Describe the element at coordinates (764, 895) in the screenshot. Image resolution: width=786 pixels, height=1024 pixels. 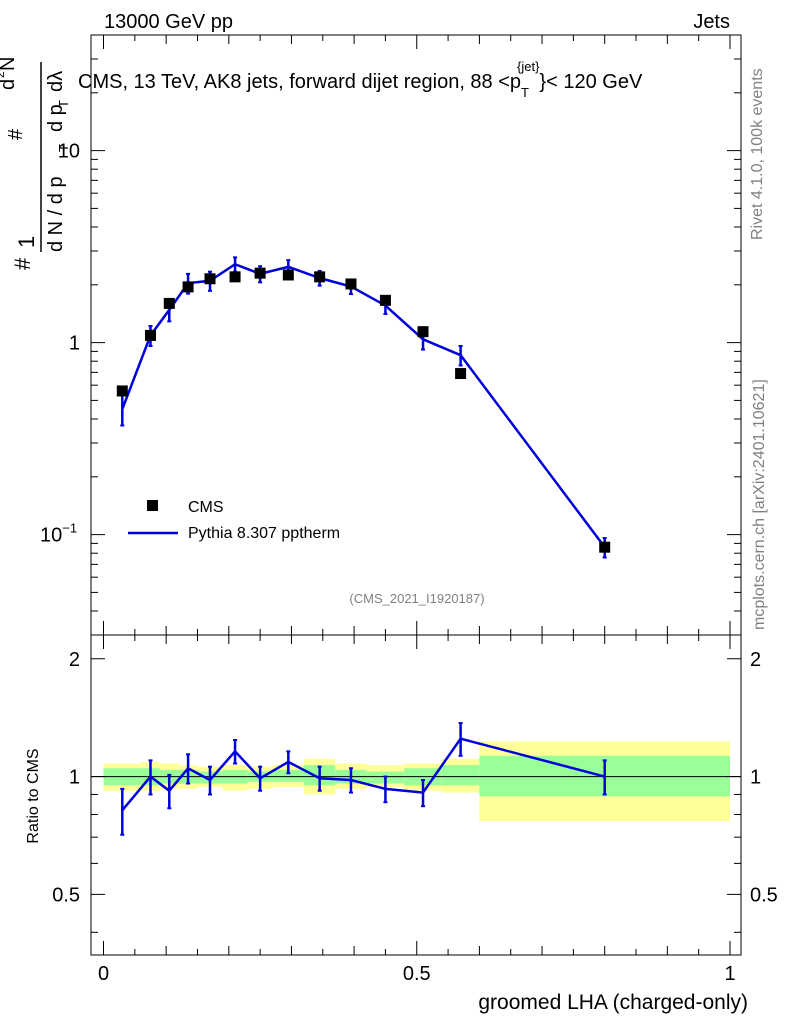
I see `ratio-y-tick-label-right: 0.5` at that location.